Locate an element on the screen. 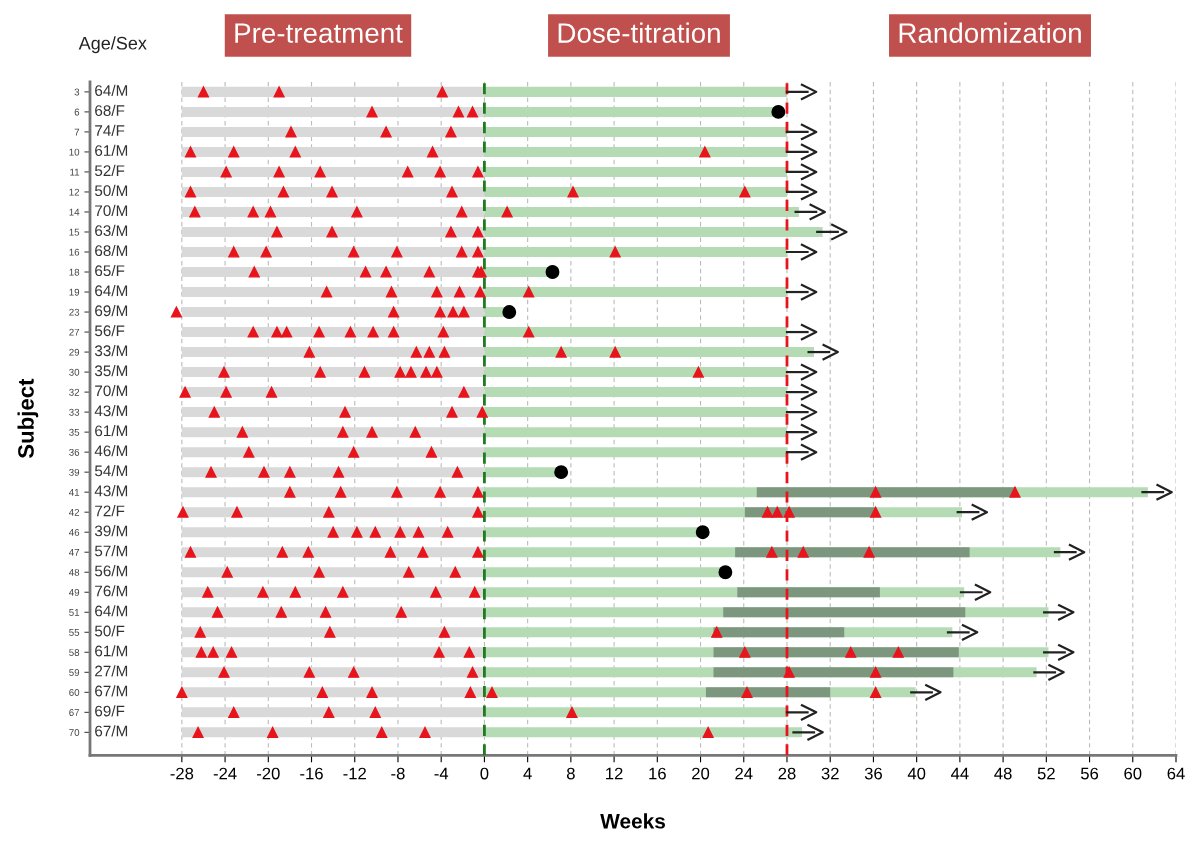 The width and height of the screenshot is (1200, 844). y-tick-label: 27 is located at coordinates (74, 332).